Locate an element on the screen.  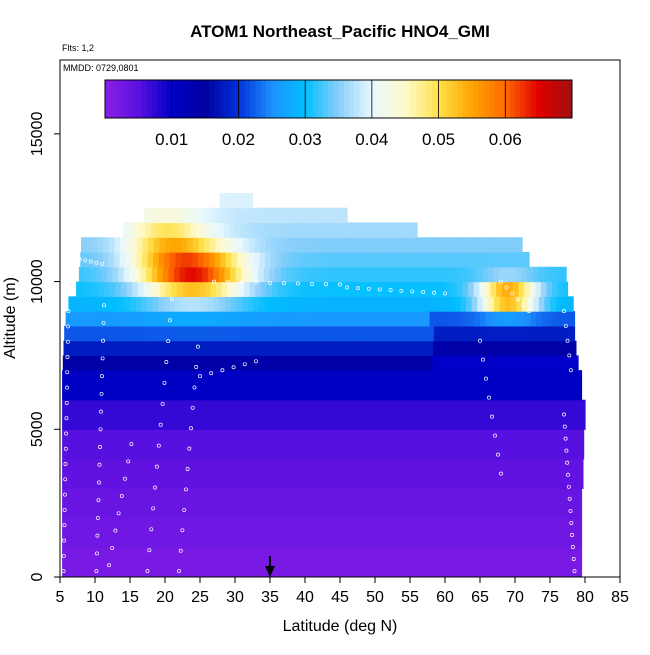
x-tick-label: 20 is located at coordinates (165, 597).